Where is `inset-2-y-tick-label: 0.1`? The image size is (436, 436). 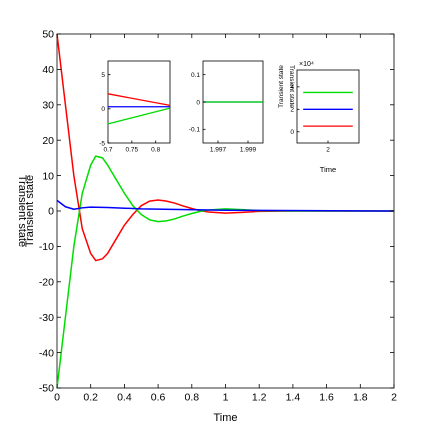 inset-2-y-tick-label: 0.1 is located at coordinates (195, 75).